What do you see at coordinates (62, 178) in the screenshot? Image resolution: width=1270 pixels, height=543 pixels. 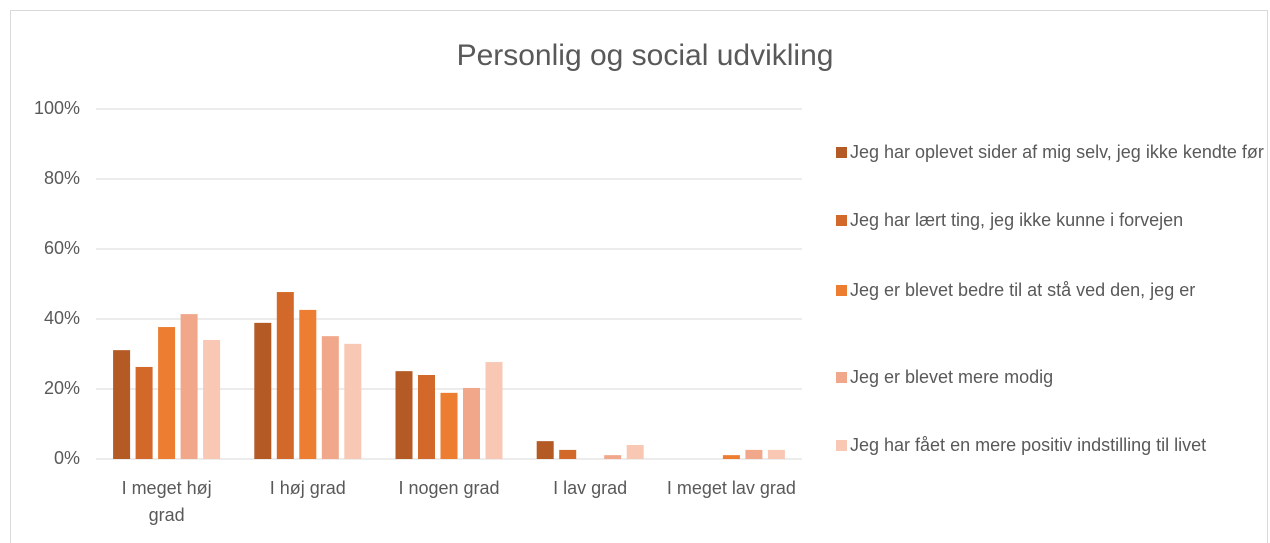 I see `y-tick-label: 80%` at bounding box center [62, 178].